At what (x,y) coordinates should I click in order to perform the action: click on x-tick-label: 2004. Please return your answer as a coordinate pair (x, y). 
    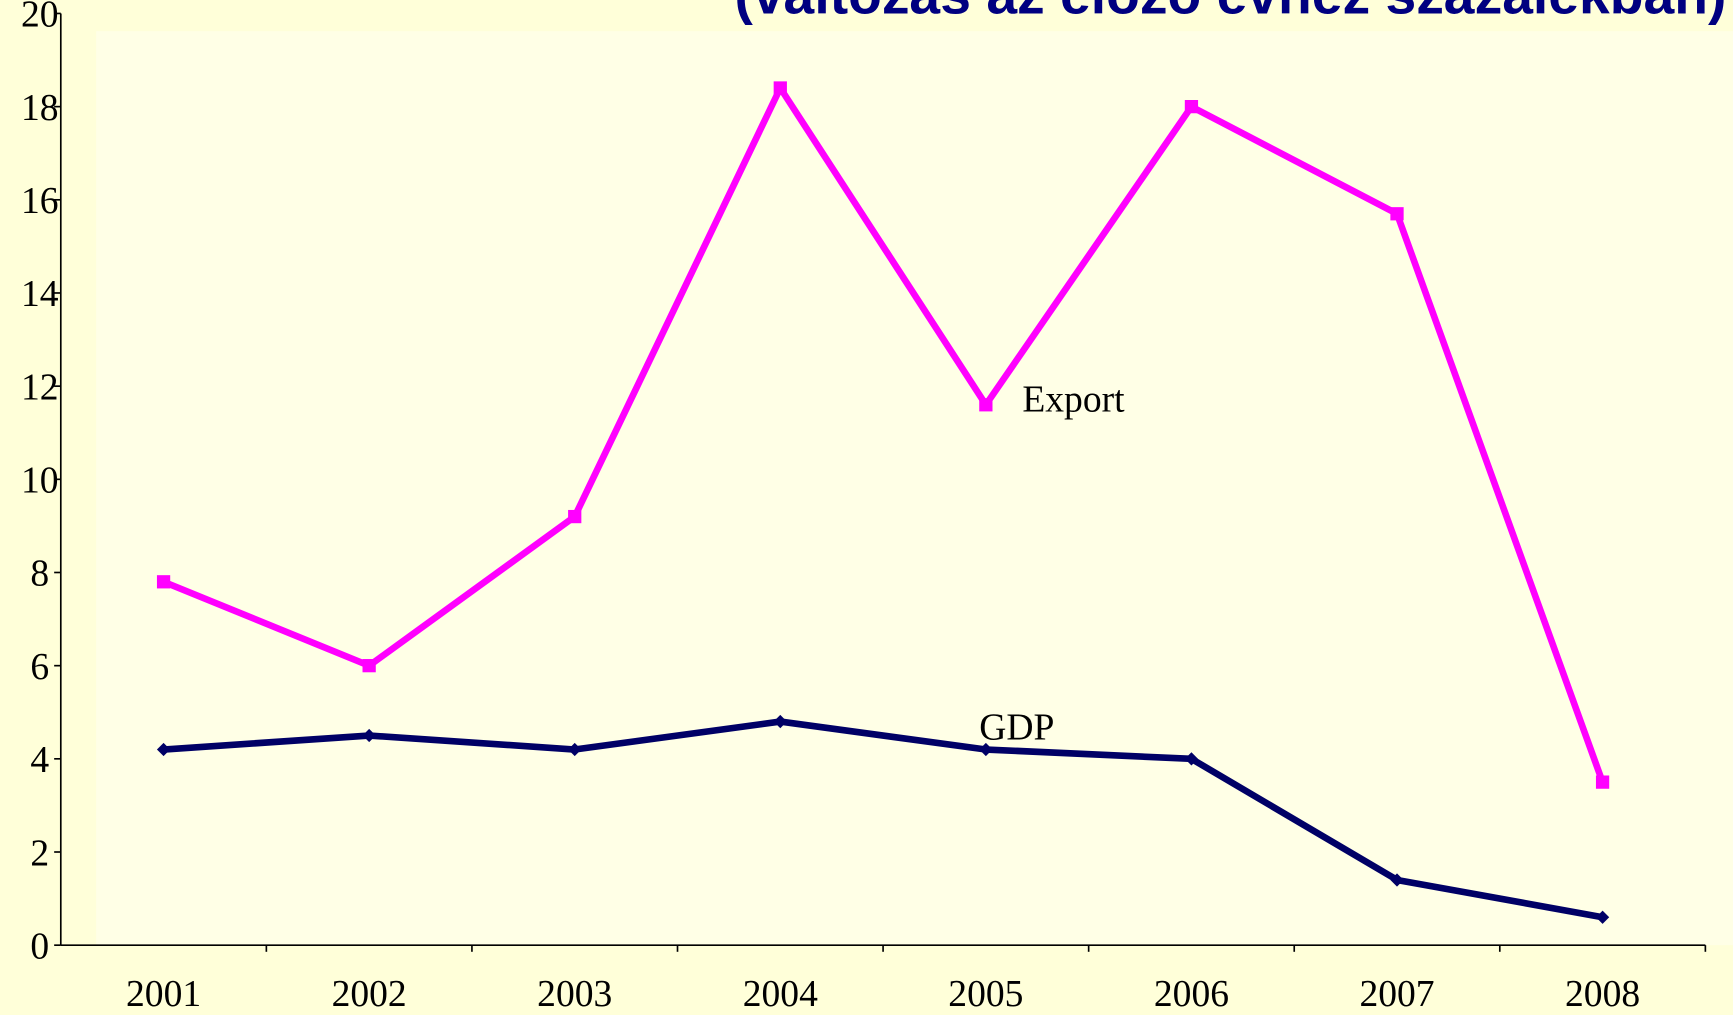
    Looking at the image, I should click on (780, 994).